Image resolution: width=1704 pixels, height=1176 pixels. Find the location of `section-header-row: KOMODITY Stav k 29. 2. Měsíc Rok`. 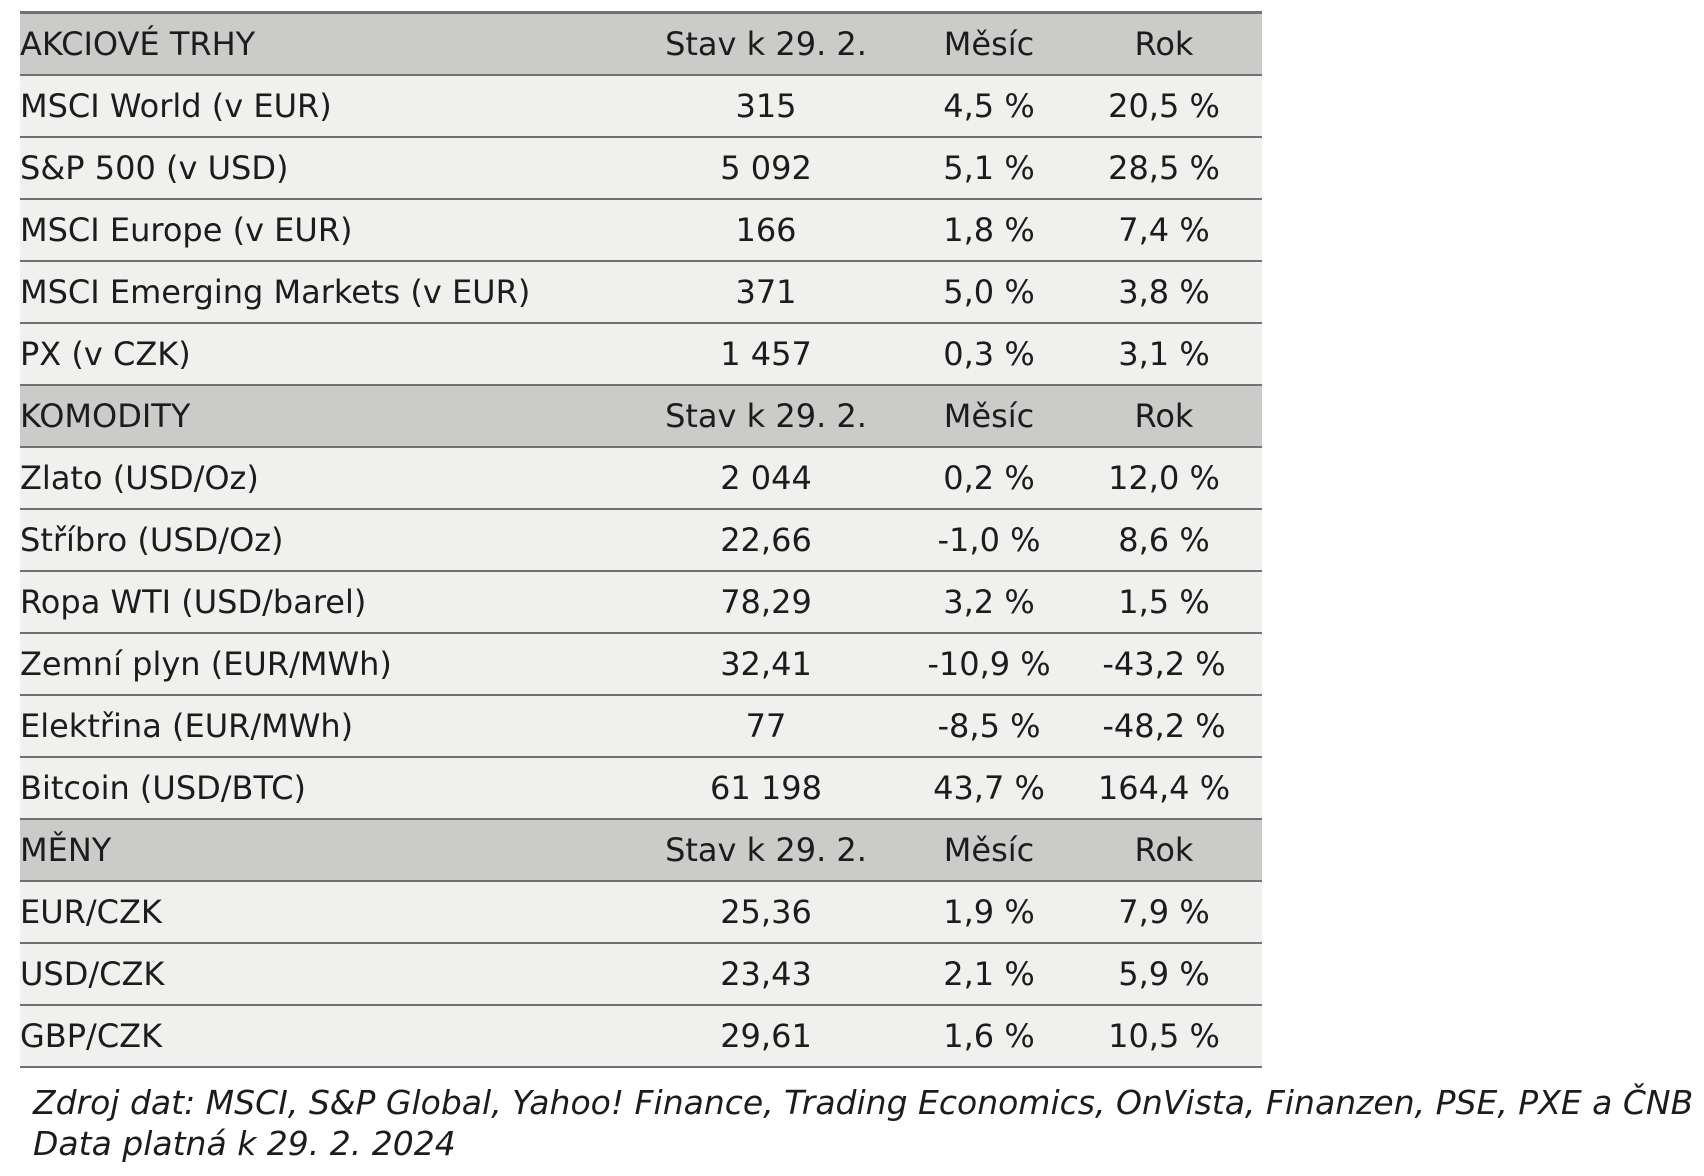

section-header-row: KOMODITY Stav k 29. 2. Měsíc Rok is located at coordinates (641, 416).